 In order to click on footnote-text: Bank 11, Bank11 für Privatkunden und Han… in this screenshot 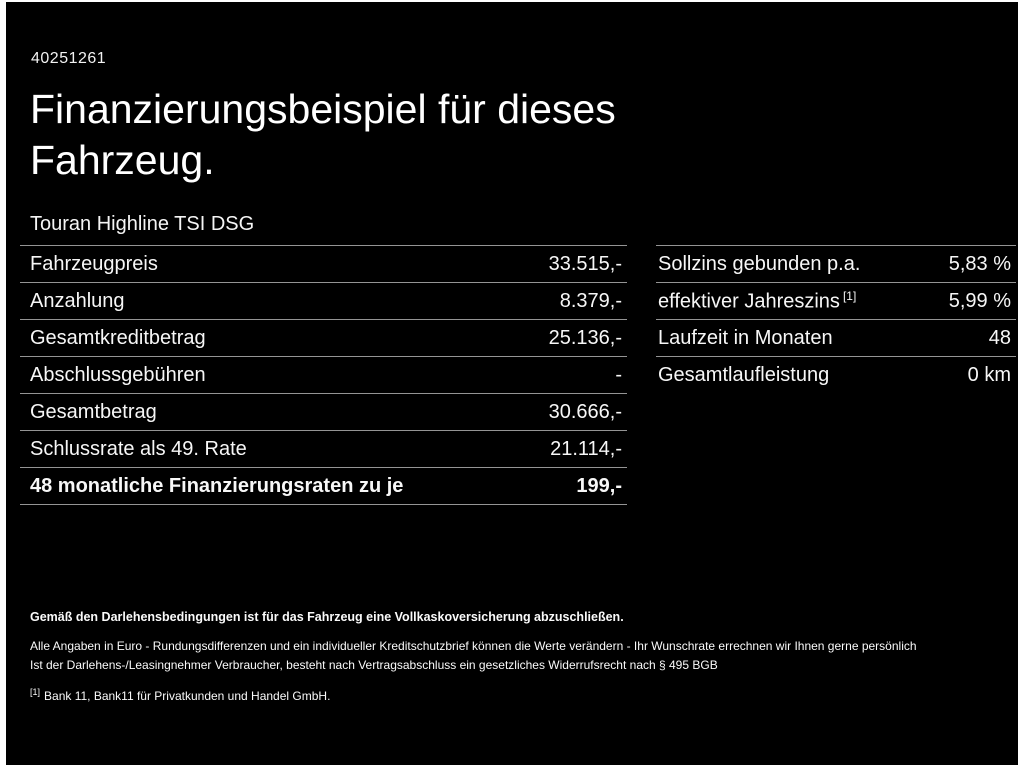, I will do `click(187, 696)`.